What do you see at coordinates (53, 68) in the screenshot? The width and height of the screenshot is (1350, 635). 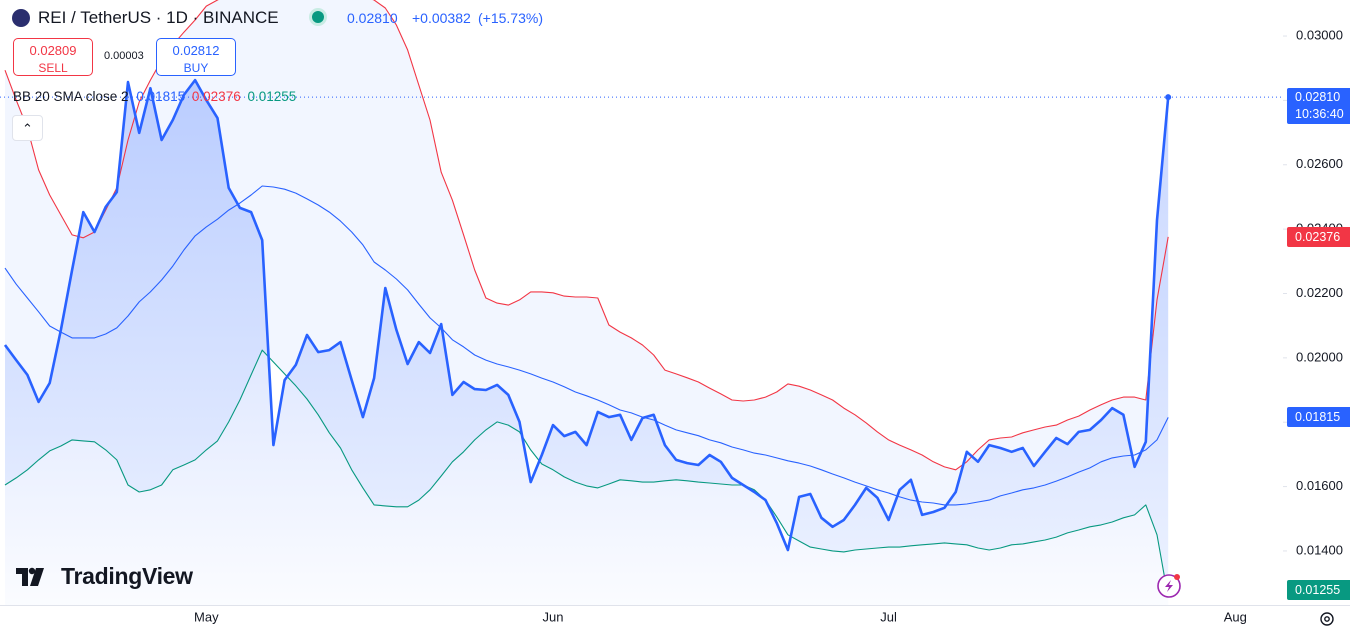 I see `sell-label: SELL` at bounding box center [53, 68].